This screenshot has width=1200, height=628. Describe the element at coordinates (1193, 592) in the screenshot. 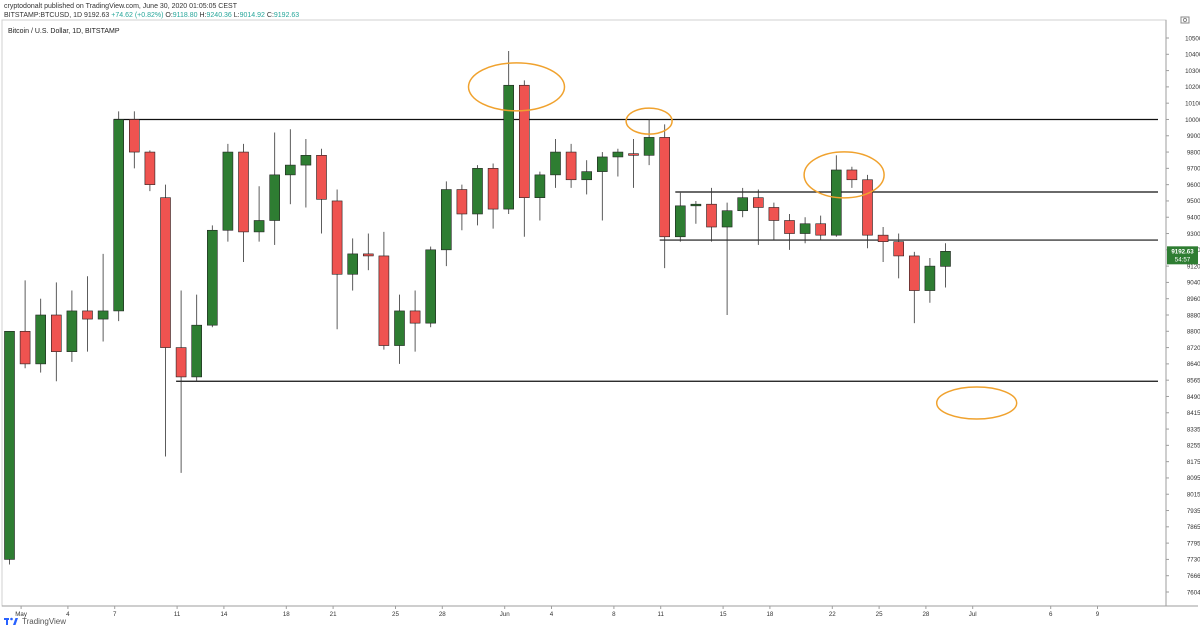

I see `y-tick-label: 7604.00` at that location.